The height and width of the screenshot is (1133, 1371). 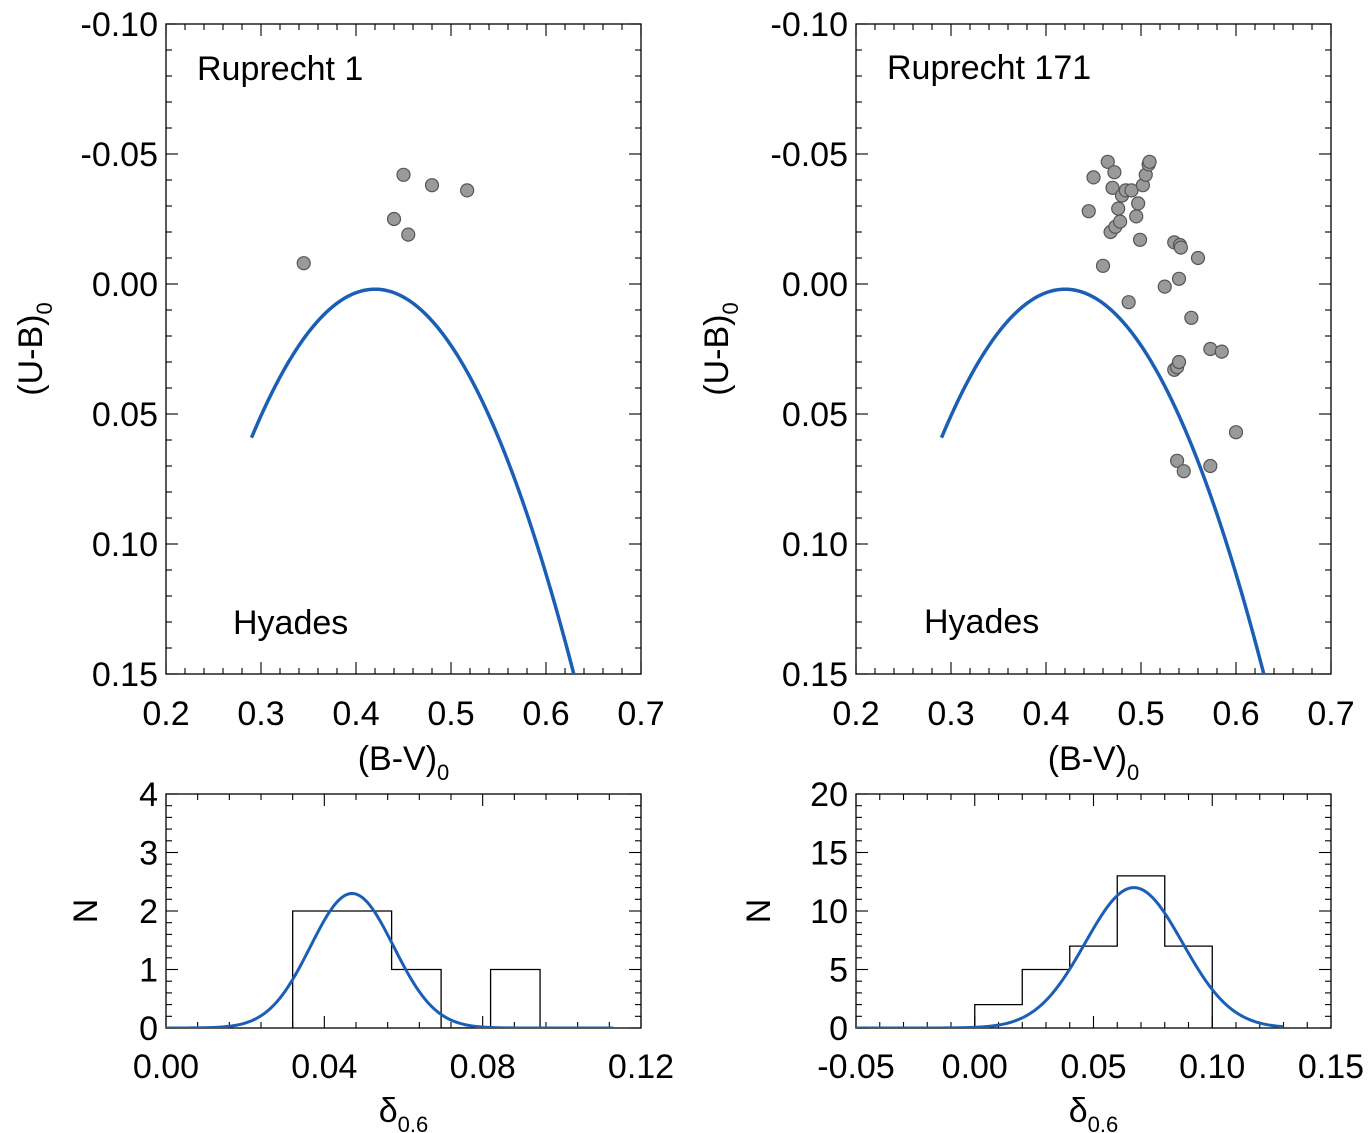 What do you see at coordinates (1331, 1067) in the screenshot?
I see `x-tick-label: 0.15` at bounding box center [1331, 1067].